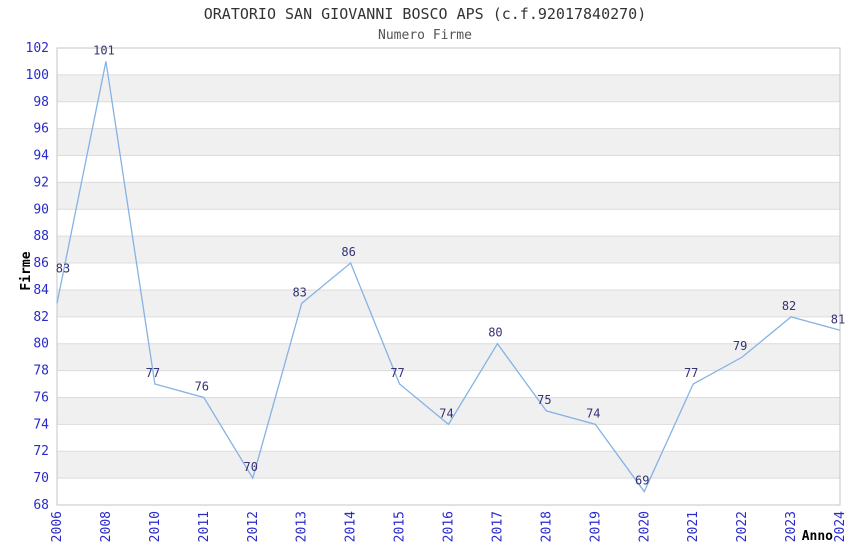  I want to click on x-axis-title: Anno, so click(817, 536).